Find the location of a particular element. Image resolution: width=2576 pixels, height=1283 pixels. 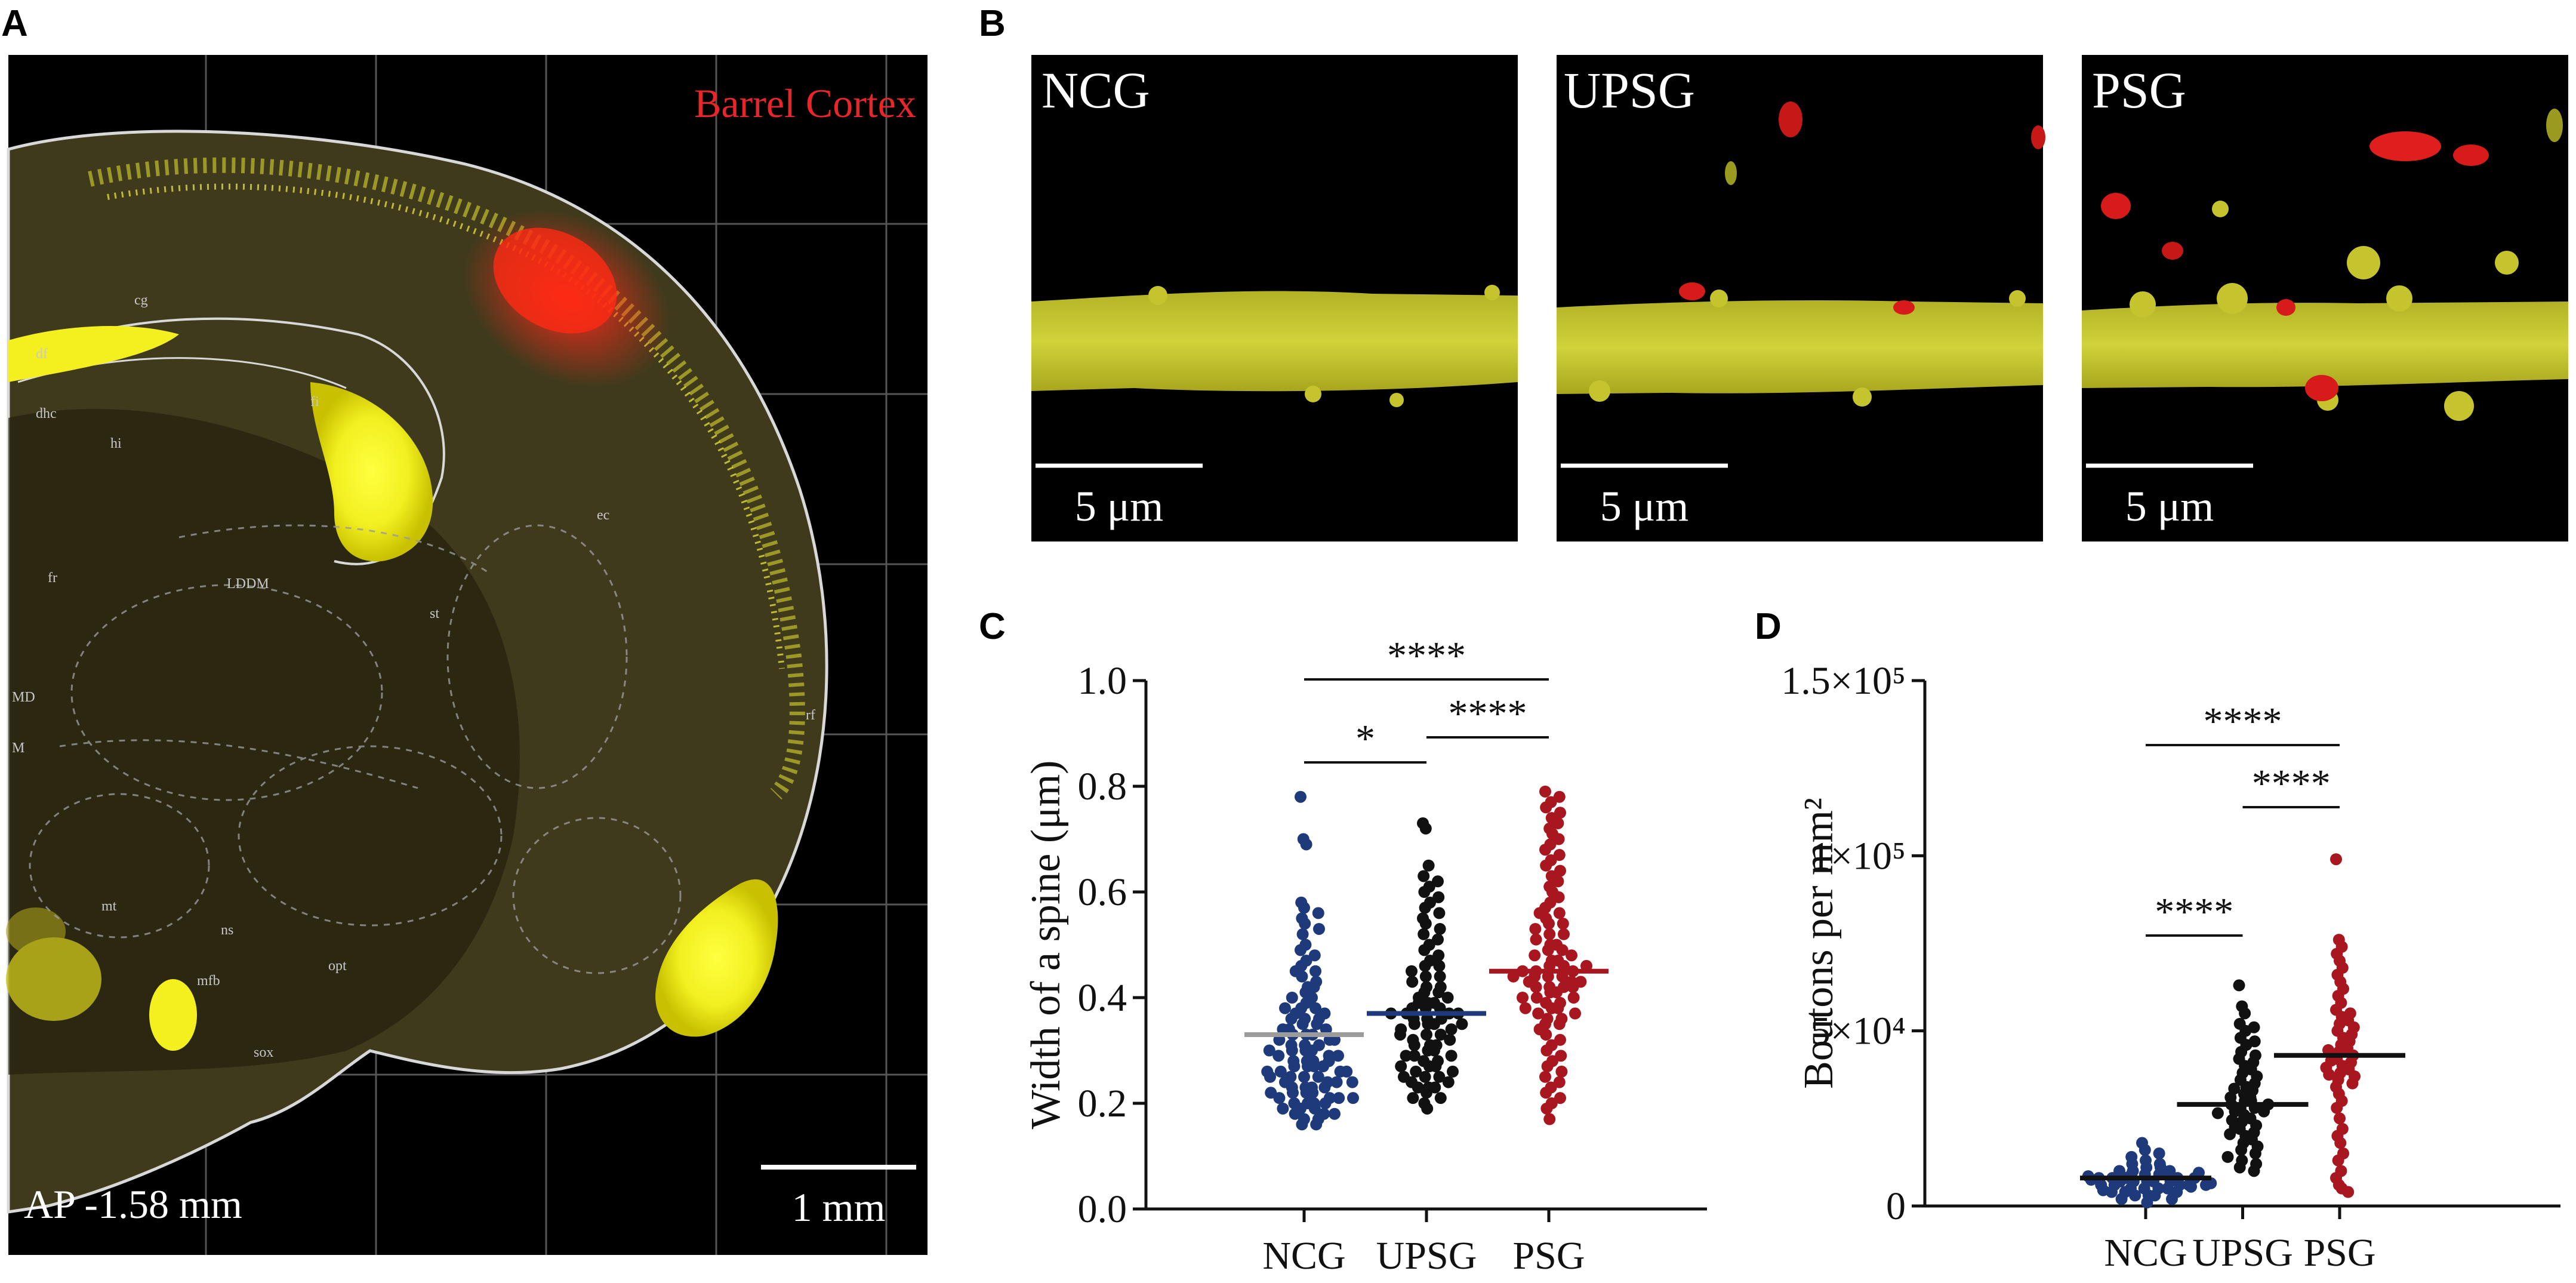

atlas-label: fr is located at coordinates (52, 578).